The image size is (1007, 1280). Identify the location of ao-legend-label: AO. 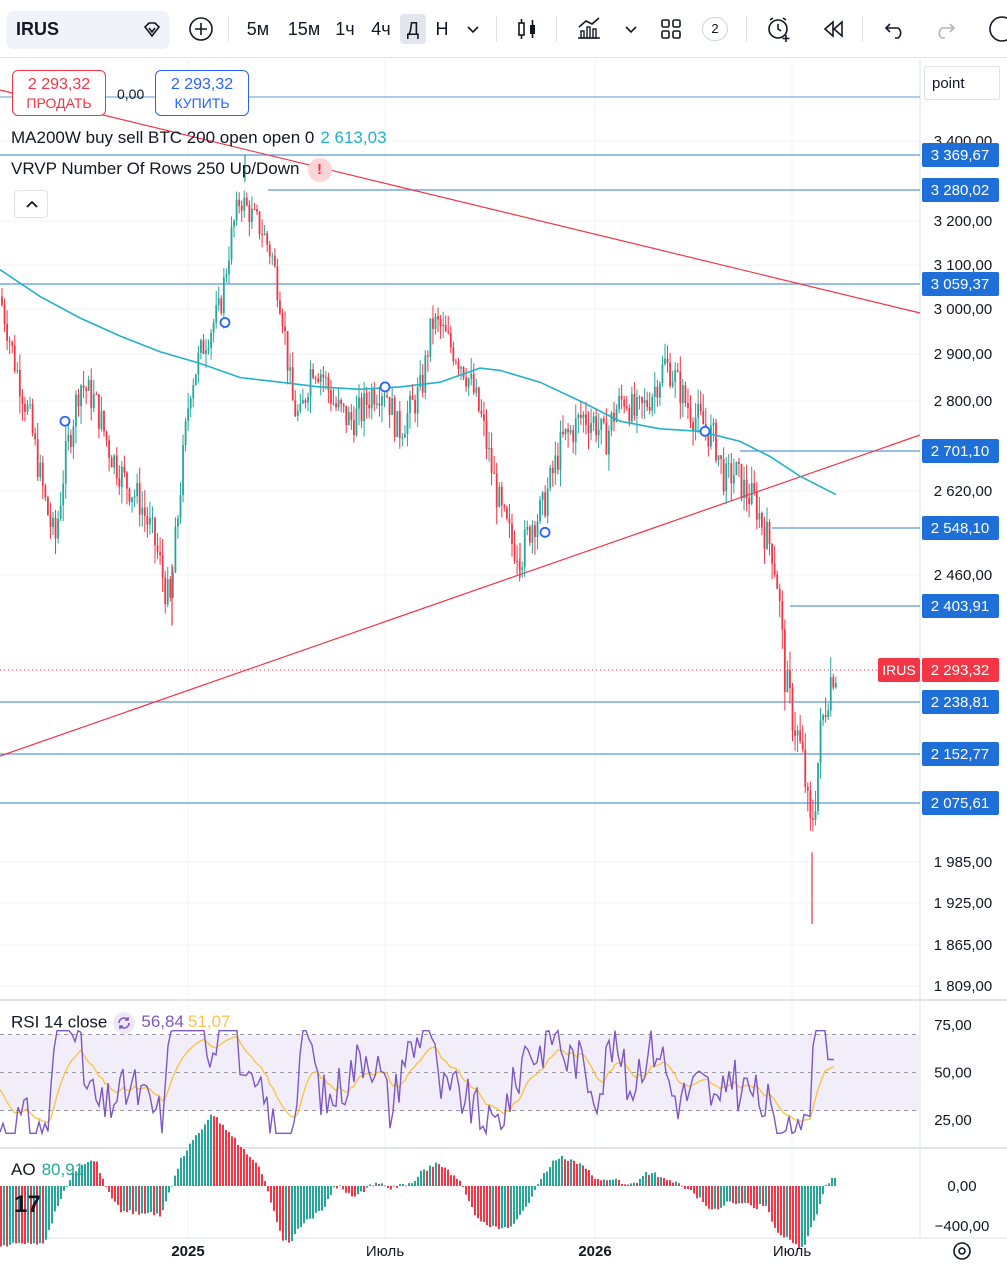
(23, 1169).